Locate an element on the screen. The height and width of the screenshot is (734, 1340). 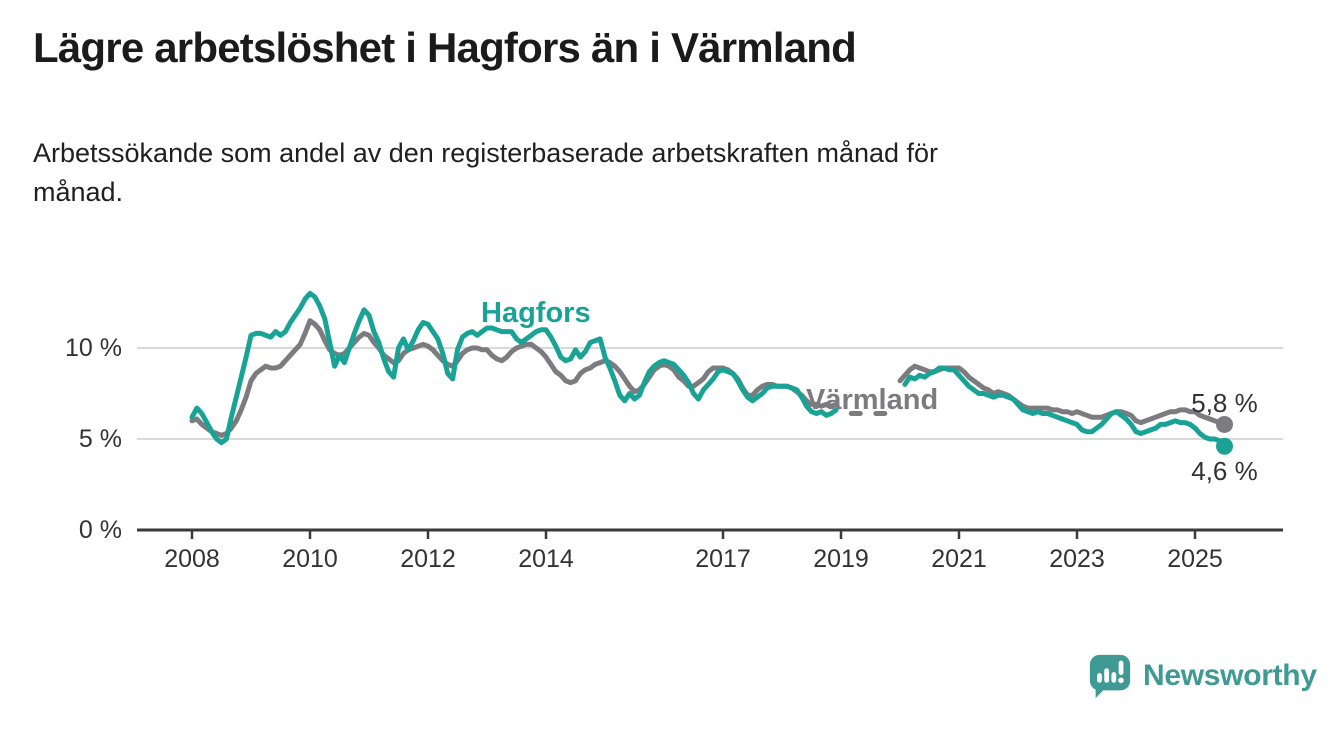
end-dot-hagfors is located at coordinates (1224, 446).